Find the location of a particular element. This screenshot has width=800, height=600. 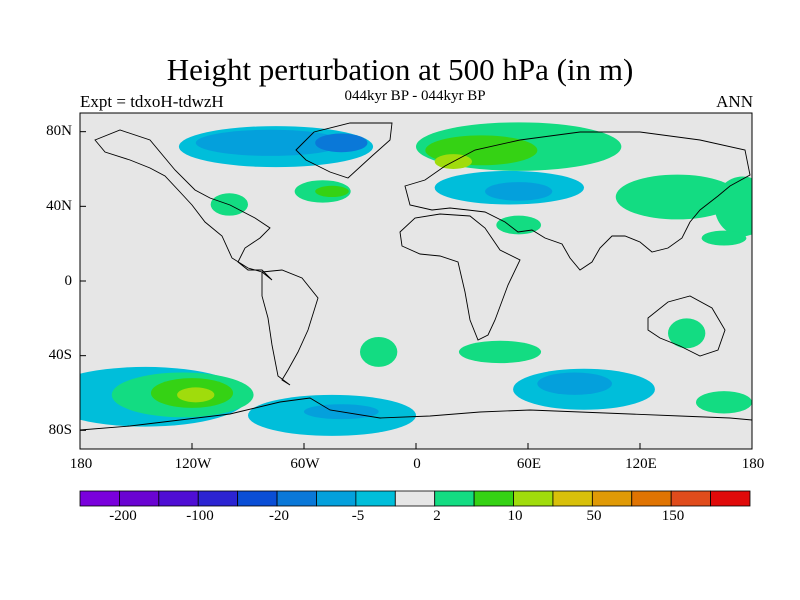

figure-title: Height perturbation at 500 hPa (in m) is located at coordinates (400, 69).